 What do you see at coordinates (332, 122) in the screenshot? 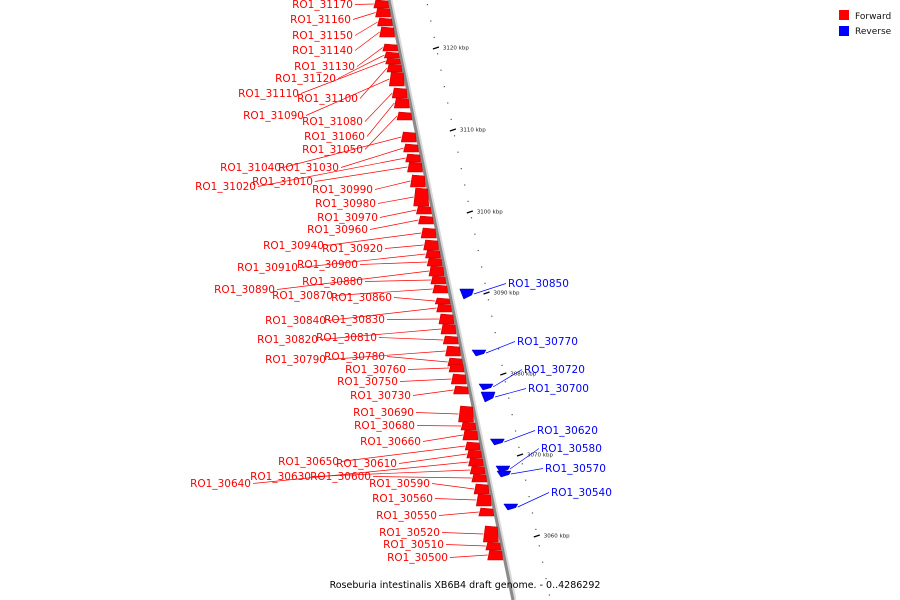
I see `forward-gene-label: RO1_31080` at bounding box center [332, 122].